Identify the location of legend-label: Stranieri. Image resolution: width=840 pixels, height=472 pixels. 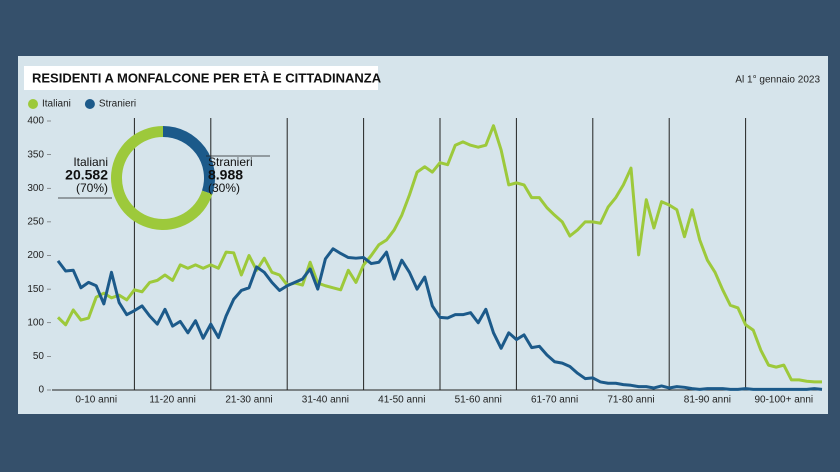
(117, 104).